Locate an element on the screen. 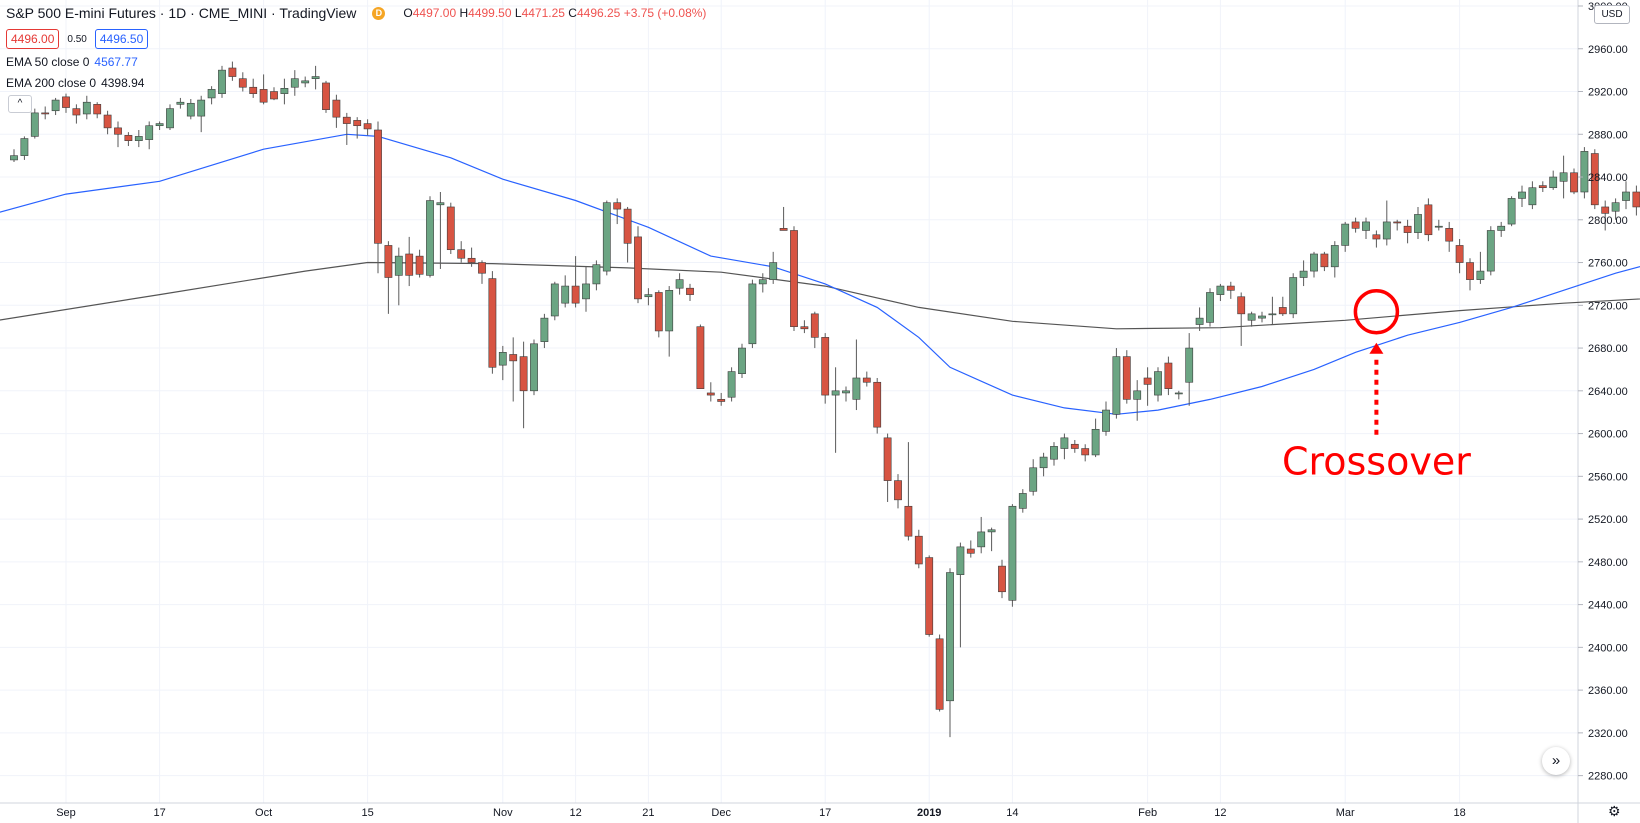 The image size is (1640, 823). price-tick-label: 2480.00 is located at coordinates (1608, 563).